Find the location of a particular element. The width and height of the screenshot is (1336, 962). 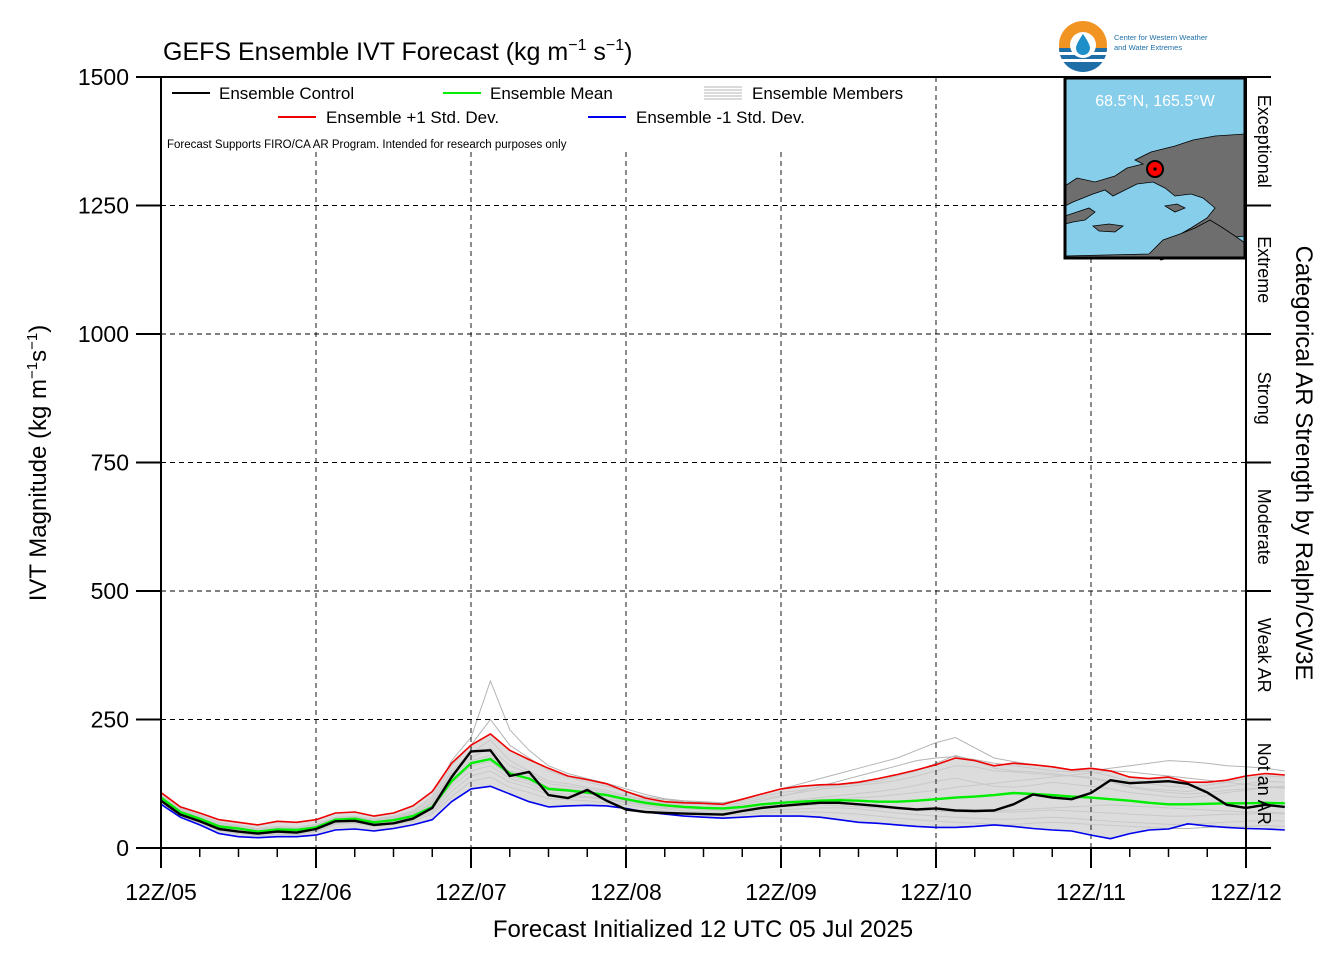

series-line-minus is located at coordinates (722, 812).